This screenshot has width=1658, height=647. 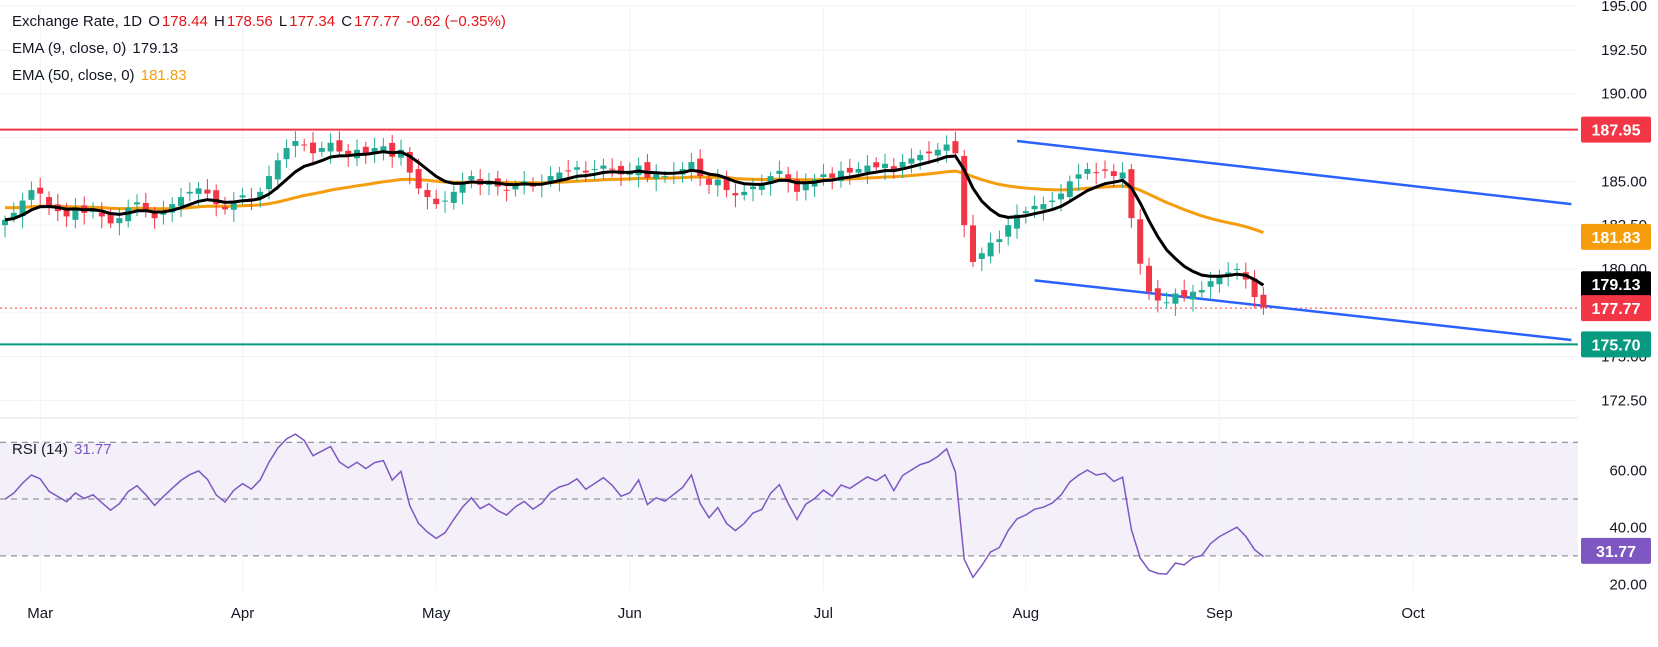 What do you see at coordinates (1628, 471) in the screenshot?
I see `rsi-tick-label: 60.00` at bounding box center [1628, 471].